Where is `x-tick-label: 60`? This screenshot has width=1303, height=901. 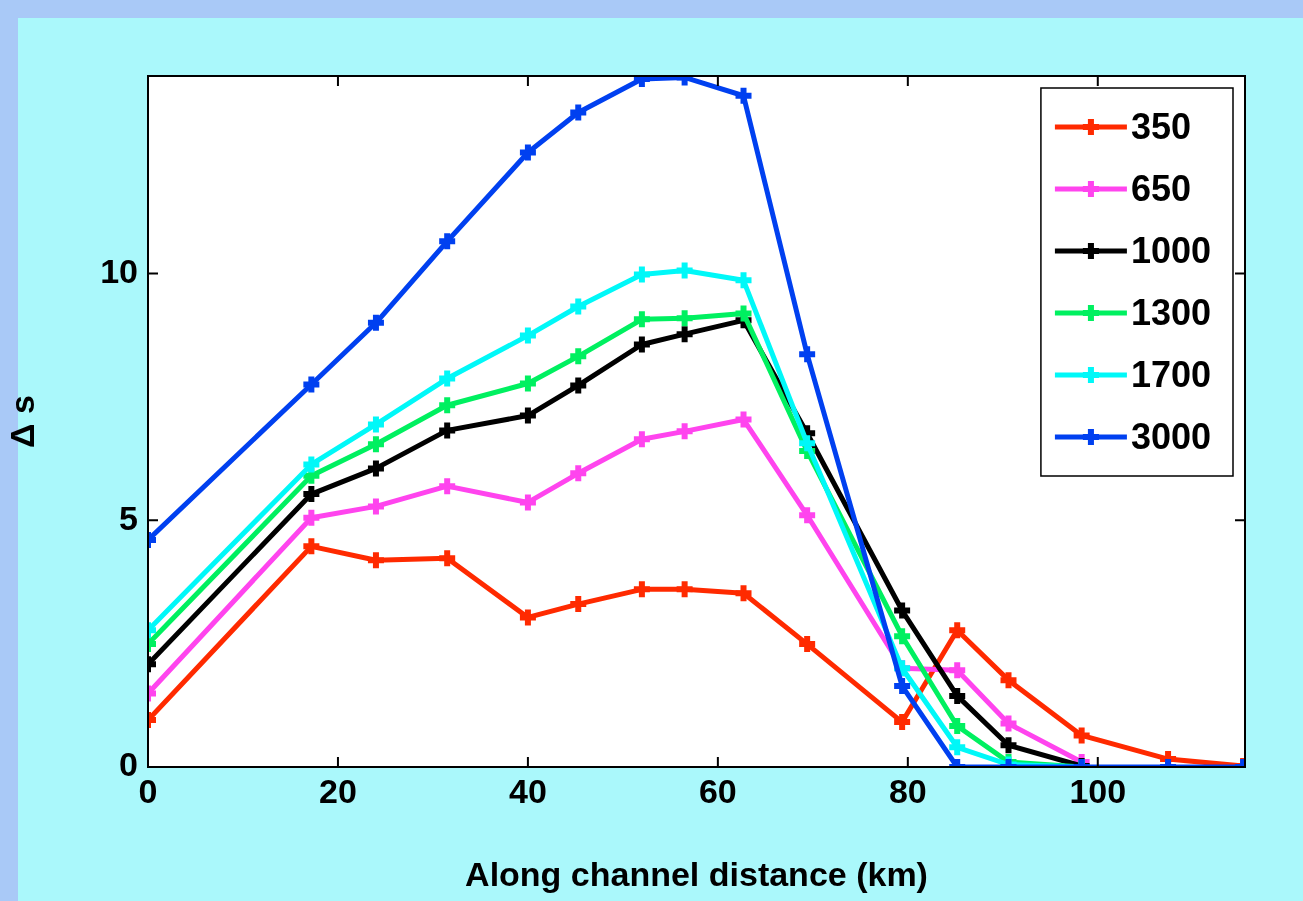
x-tick-label: 60 is located at coordinates (717, 790).